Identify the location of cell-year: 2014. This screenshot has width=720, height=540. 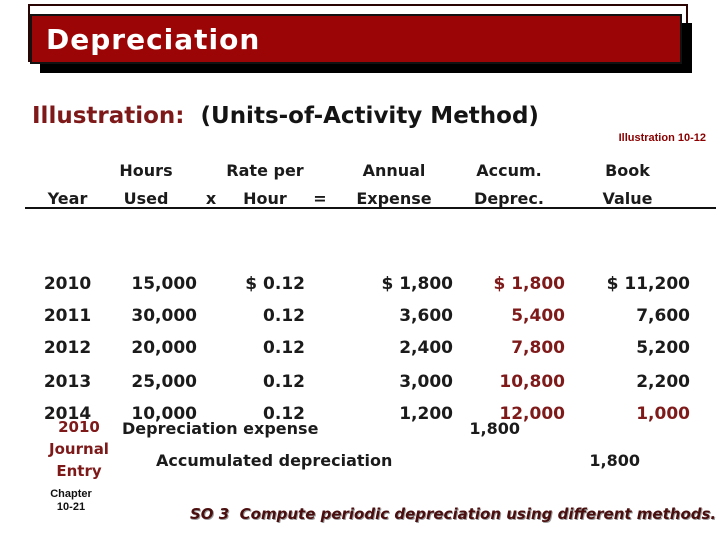
(67, 414).